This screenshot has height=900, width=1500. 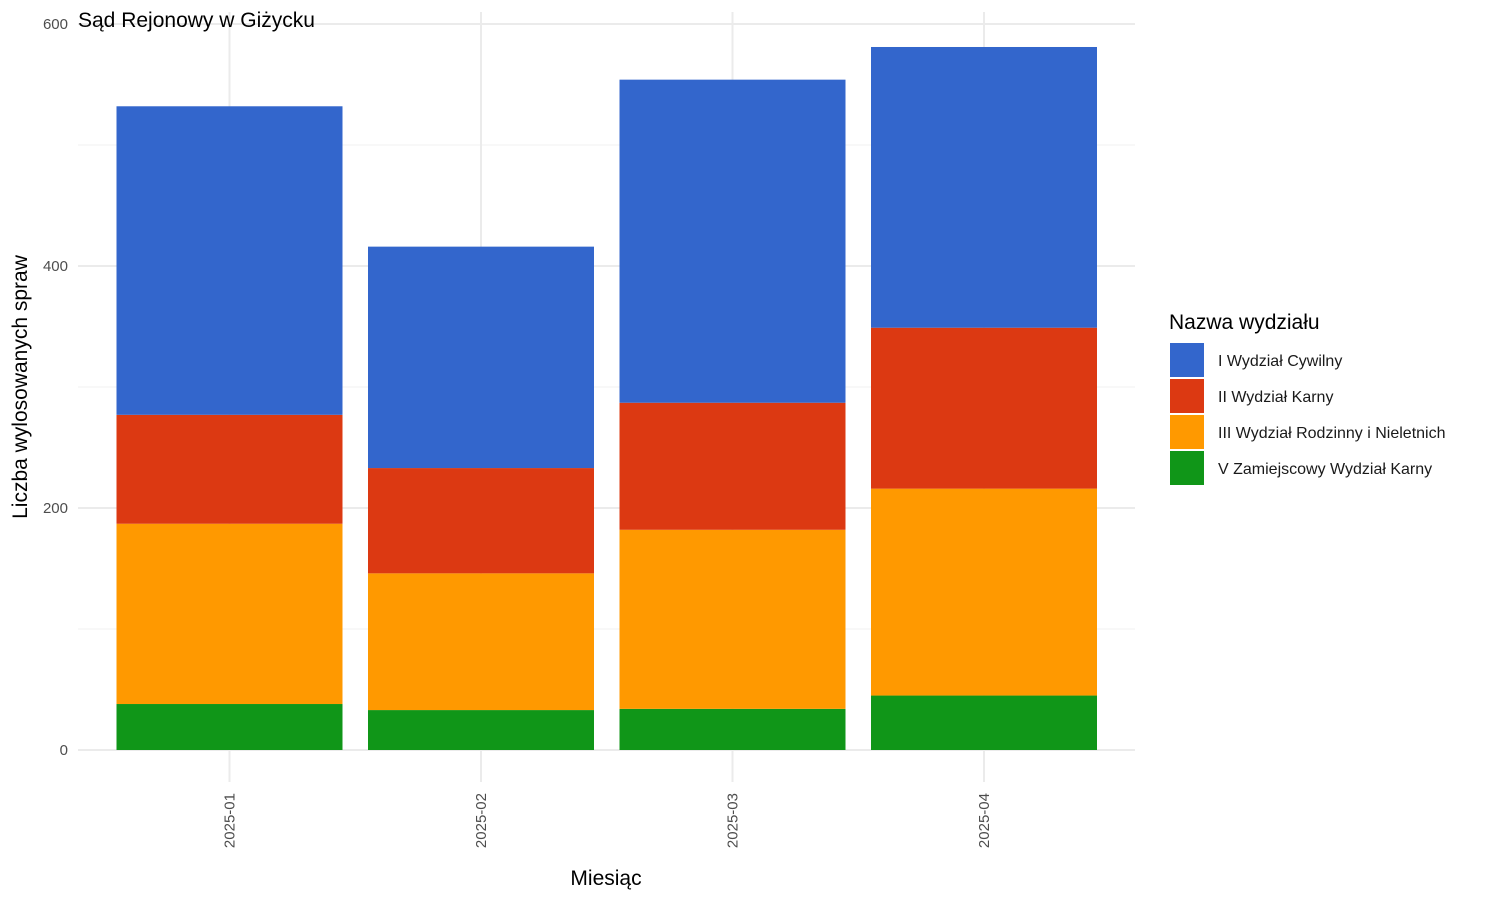 I want to click on legend-label: V Zamiejscowy Wydział Karny, so click(x=1325, y=469).